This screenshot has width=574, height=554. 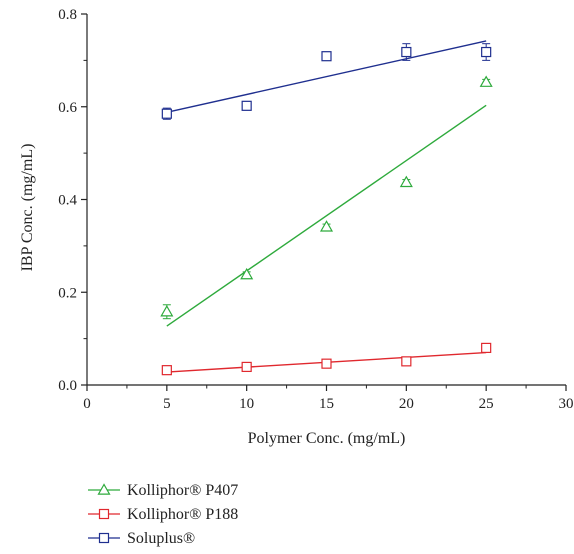 I want to click on legend-item-soluplus: Soluplus®, so click(x=141, y=538).